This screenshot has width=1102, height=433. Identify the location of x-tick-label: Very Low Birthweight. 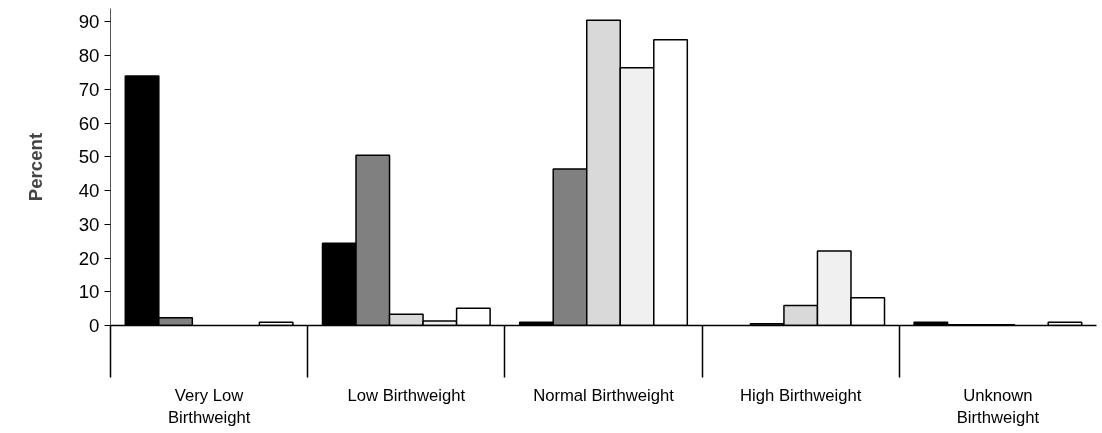
(209, 406).